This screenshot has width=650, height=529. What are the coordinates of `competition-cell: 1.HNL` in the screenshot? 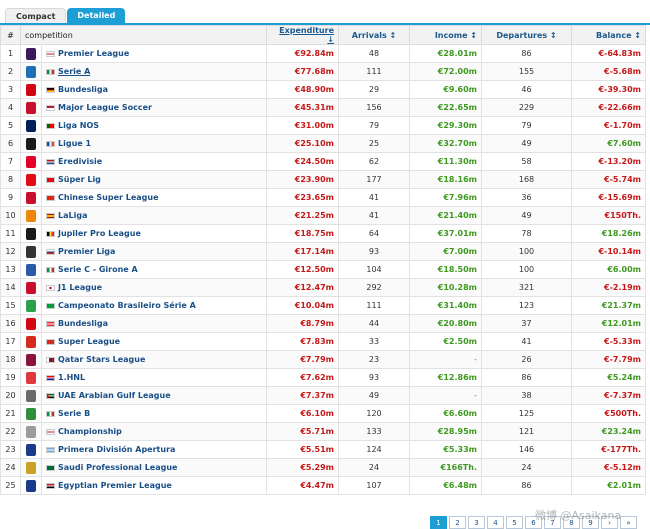 It's located at (154, 377).